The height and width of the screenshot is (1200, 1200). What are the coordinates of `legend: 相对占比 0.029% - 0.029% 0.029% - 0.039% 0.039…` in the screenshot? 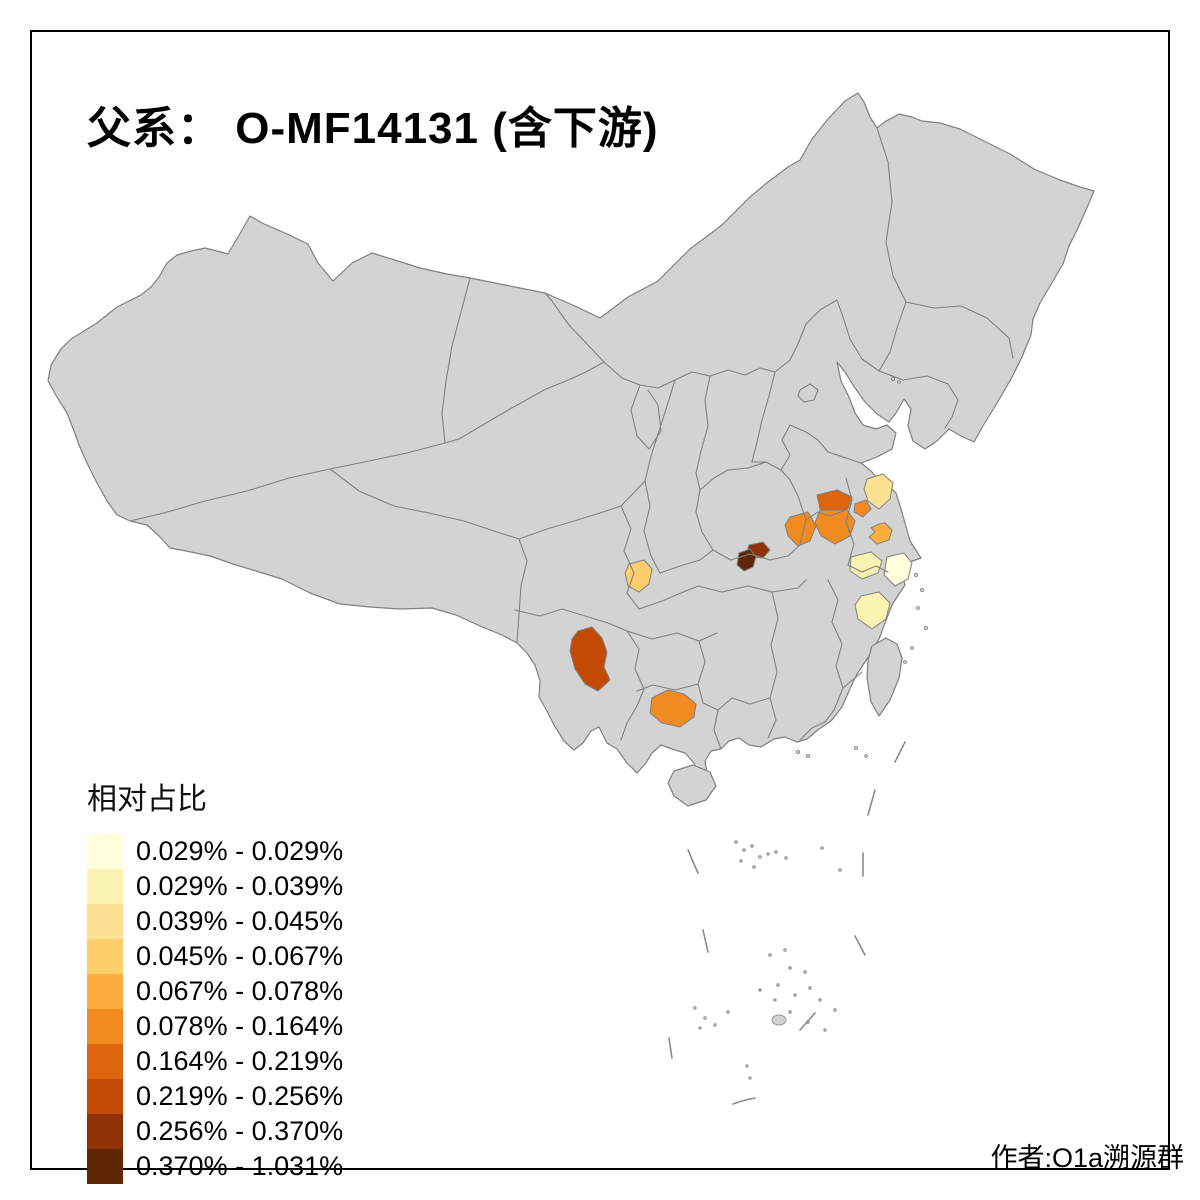 It's located at (215, 979).